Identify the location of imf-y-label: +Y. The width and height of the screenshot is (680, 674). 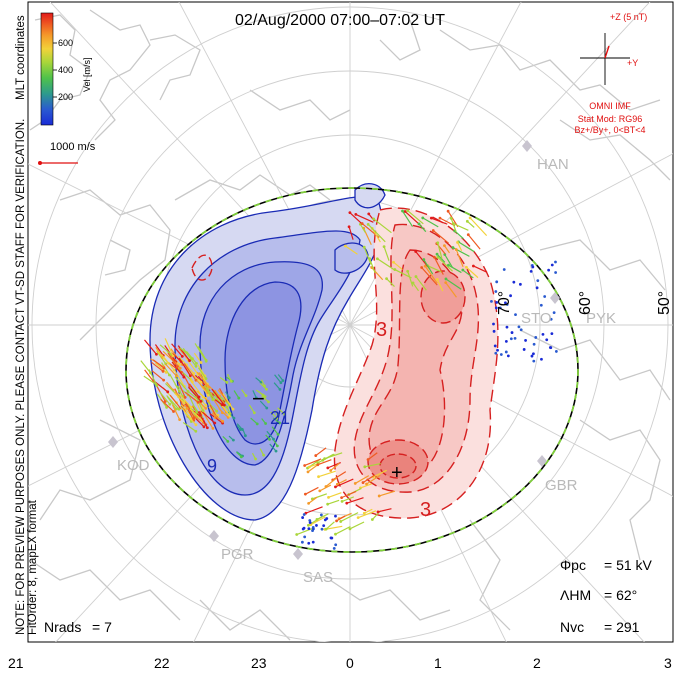
(632, 63).